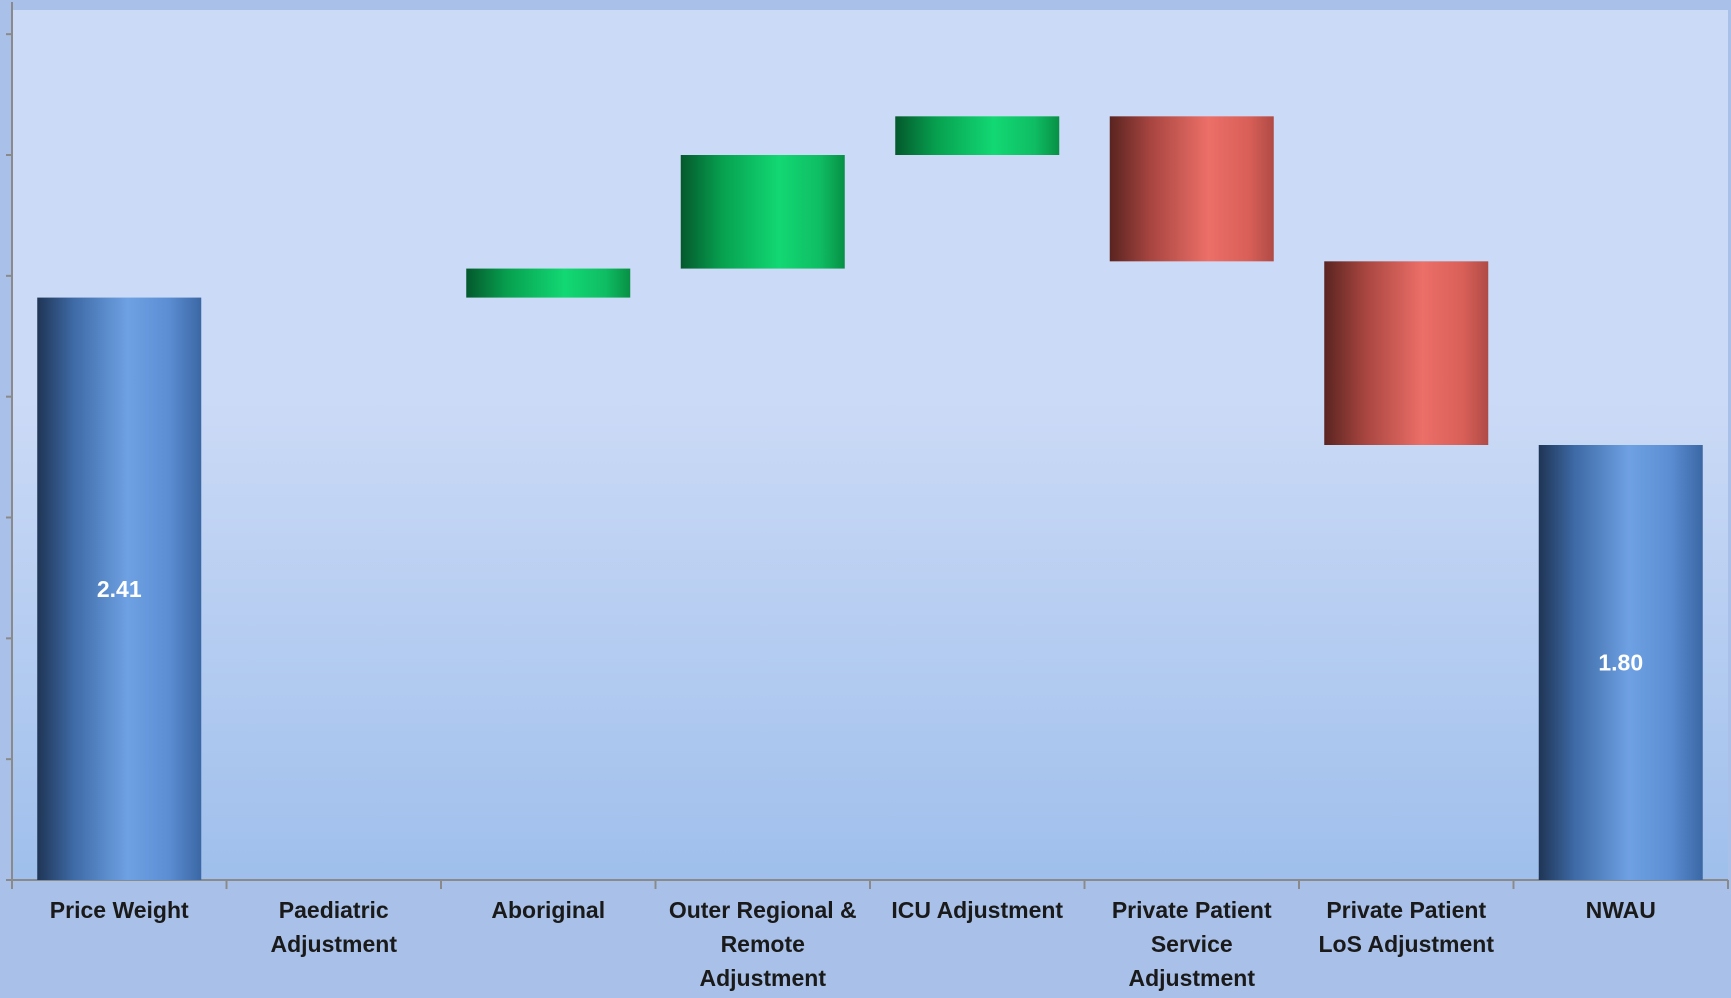  Describe the element at coordinates (1621, 910) in the screenshot. I see `x-tick-label: NWAU` at that location.